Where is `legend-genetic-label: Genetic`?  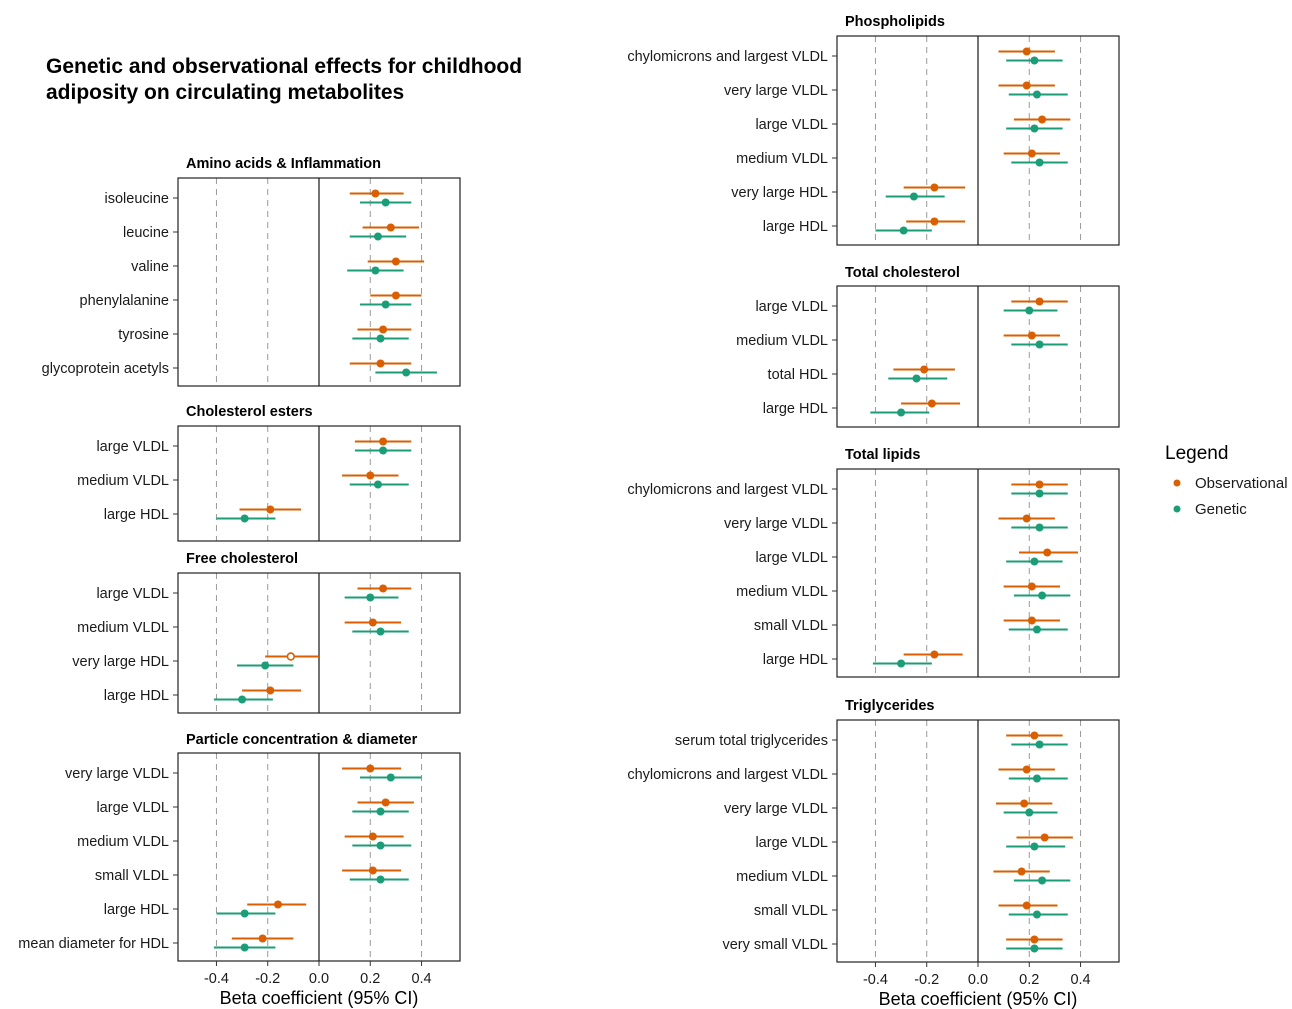
legend-genetic-label: Genetic is located at coordinates (1221, 509).